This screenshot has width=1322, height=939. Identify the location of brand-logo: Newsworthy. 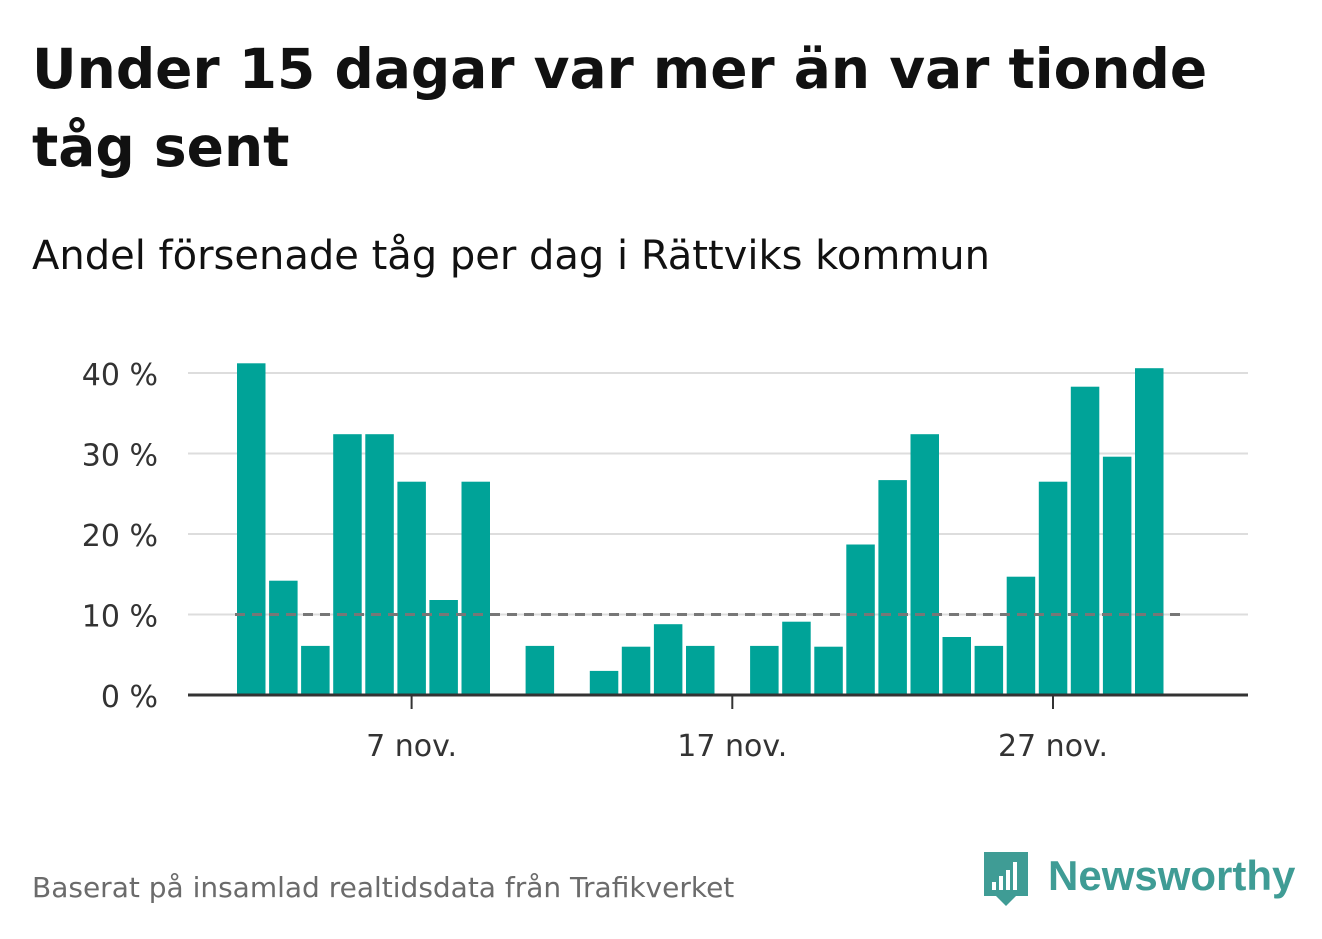
(1140, 880).